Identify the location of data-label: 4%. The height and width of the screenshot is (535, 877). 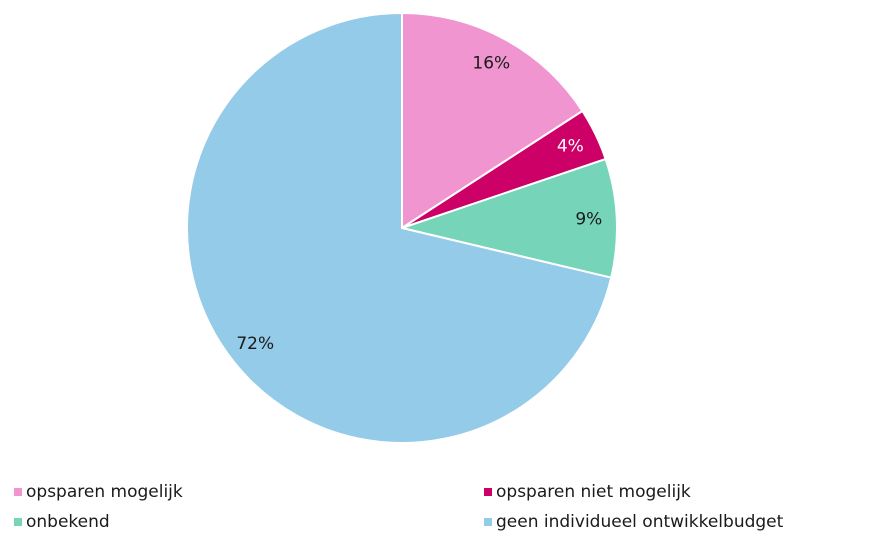
(570, 146).